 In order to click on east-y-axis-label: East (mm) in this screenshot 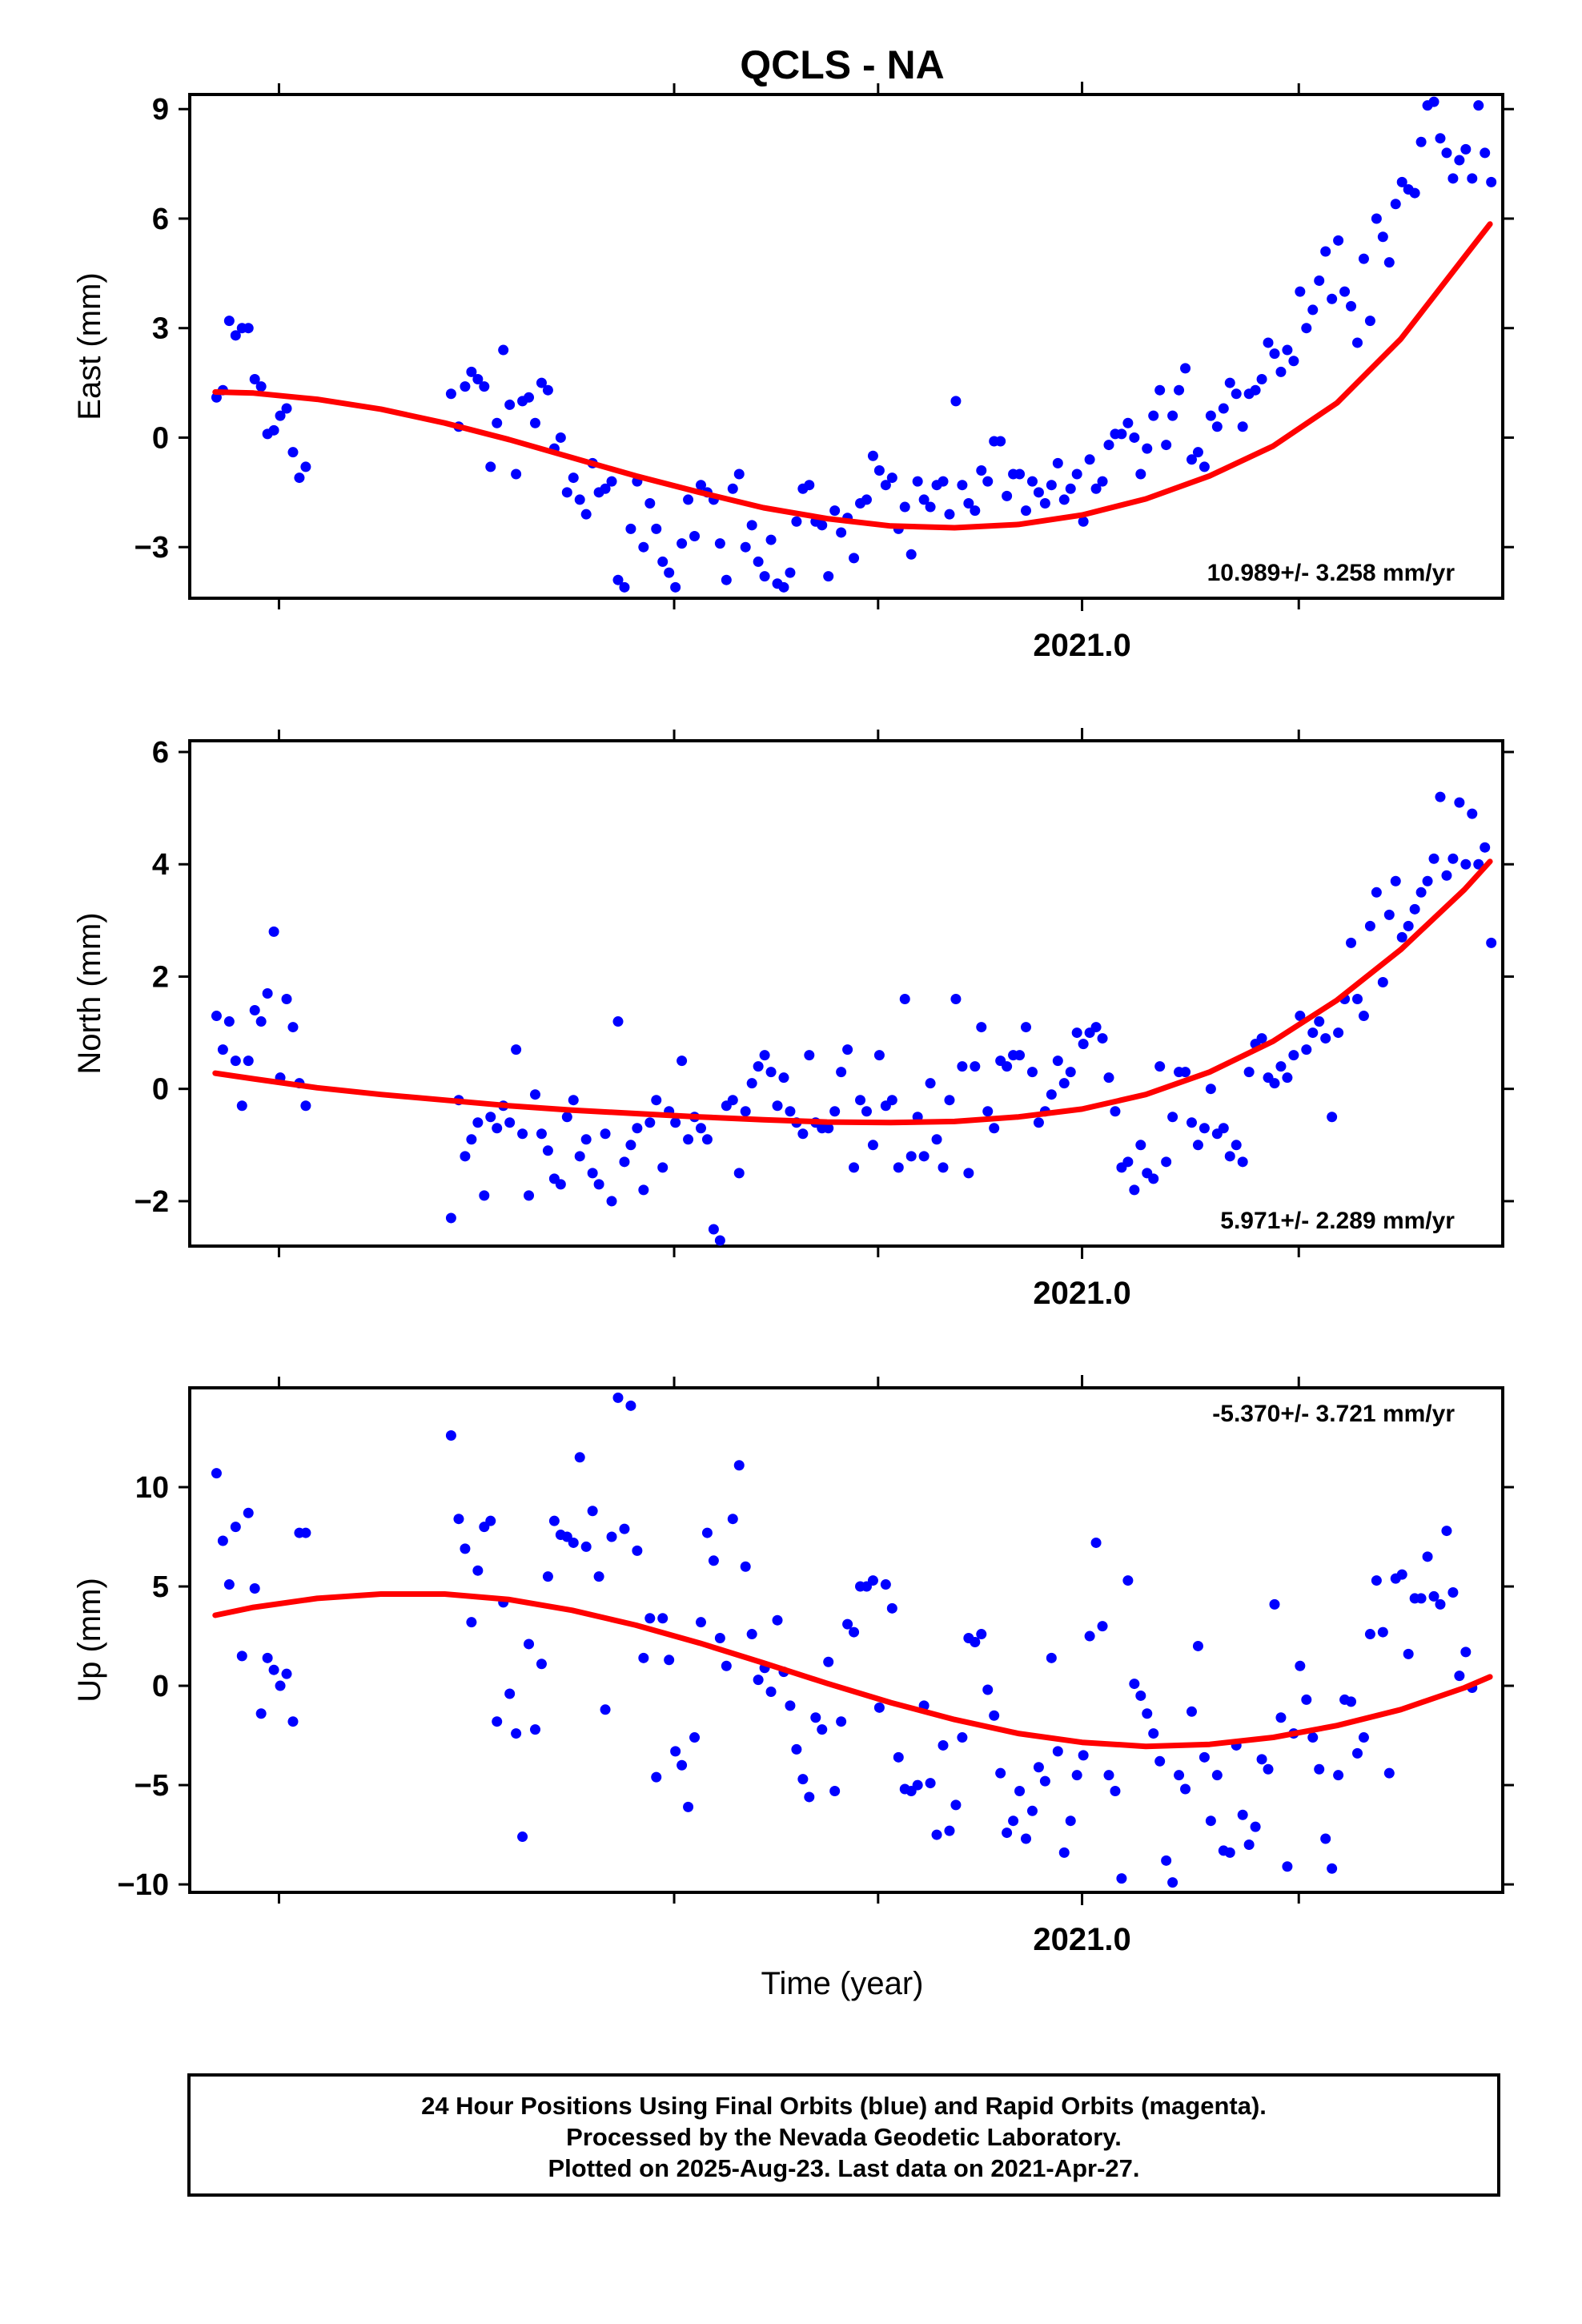, I will do `click(89, 346)`.